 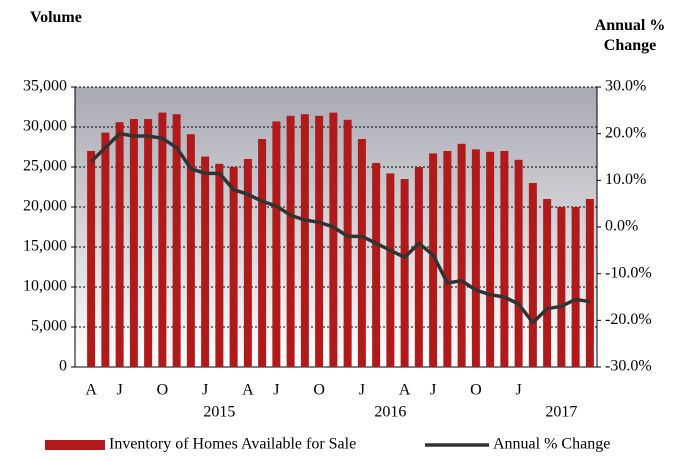 What do you see at coordinates (56, 17) in the screenshot?
I see `y-axis-label: Volume` at bounding box center [56, 17].